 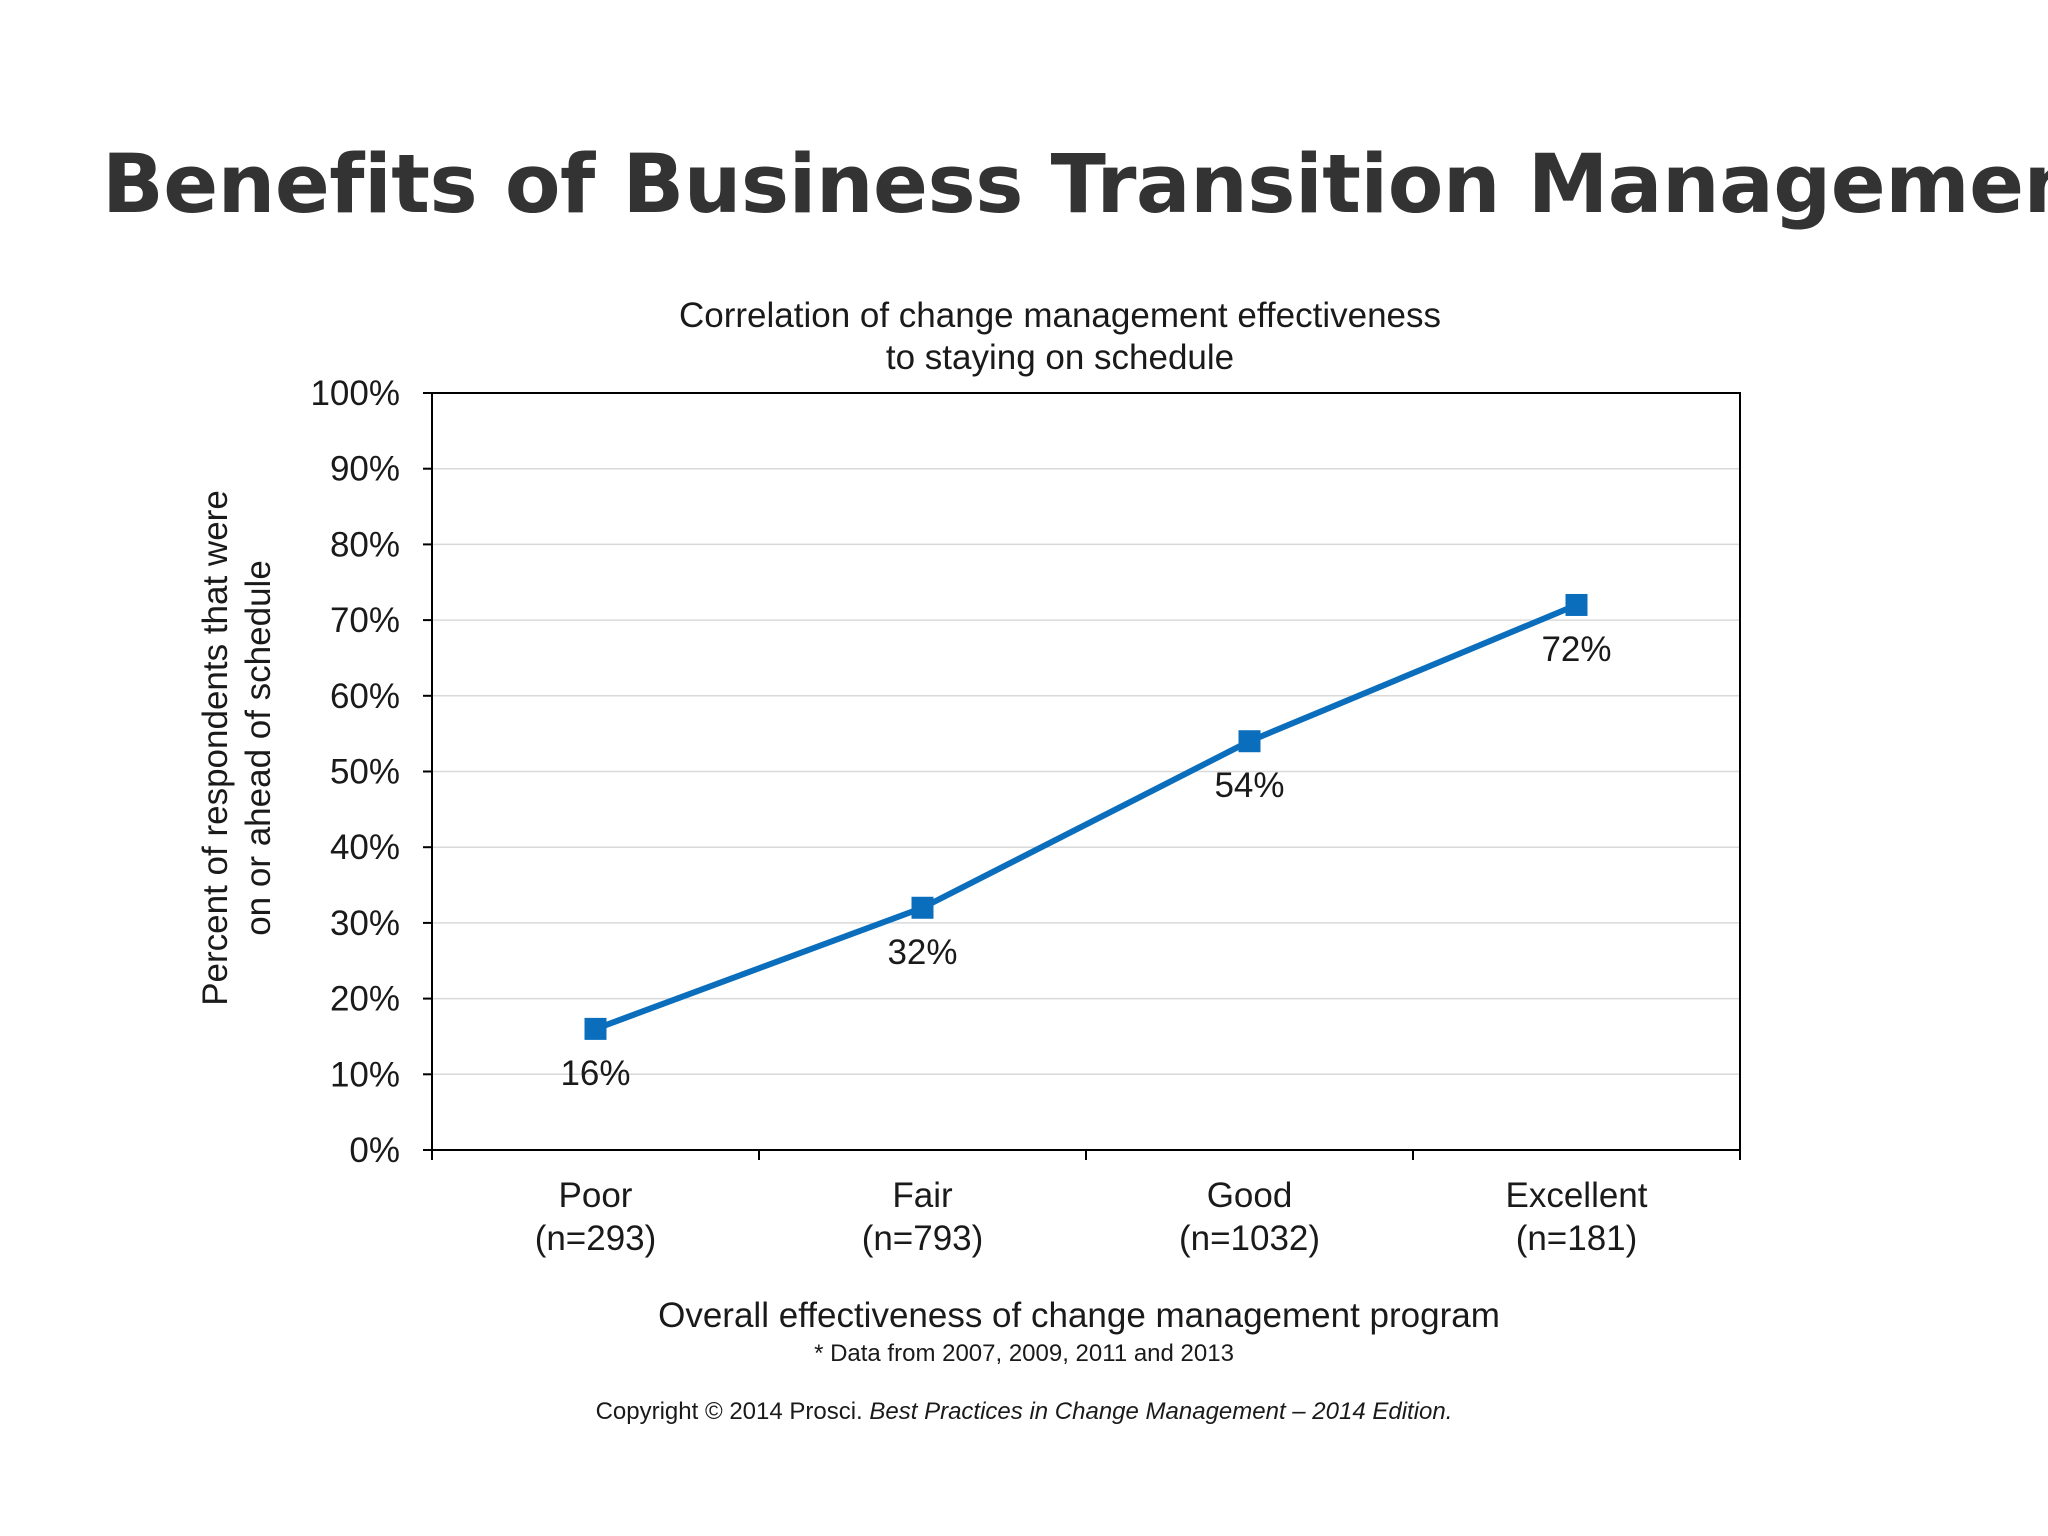 What do you see at coordinates (596, 1238) in the screenshot?
I see `x-category-count: (n=293)` at bounding box center [596, 1238].